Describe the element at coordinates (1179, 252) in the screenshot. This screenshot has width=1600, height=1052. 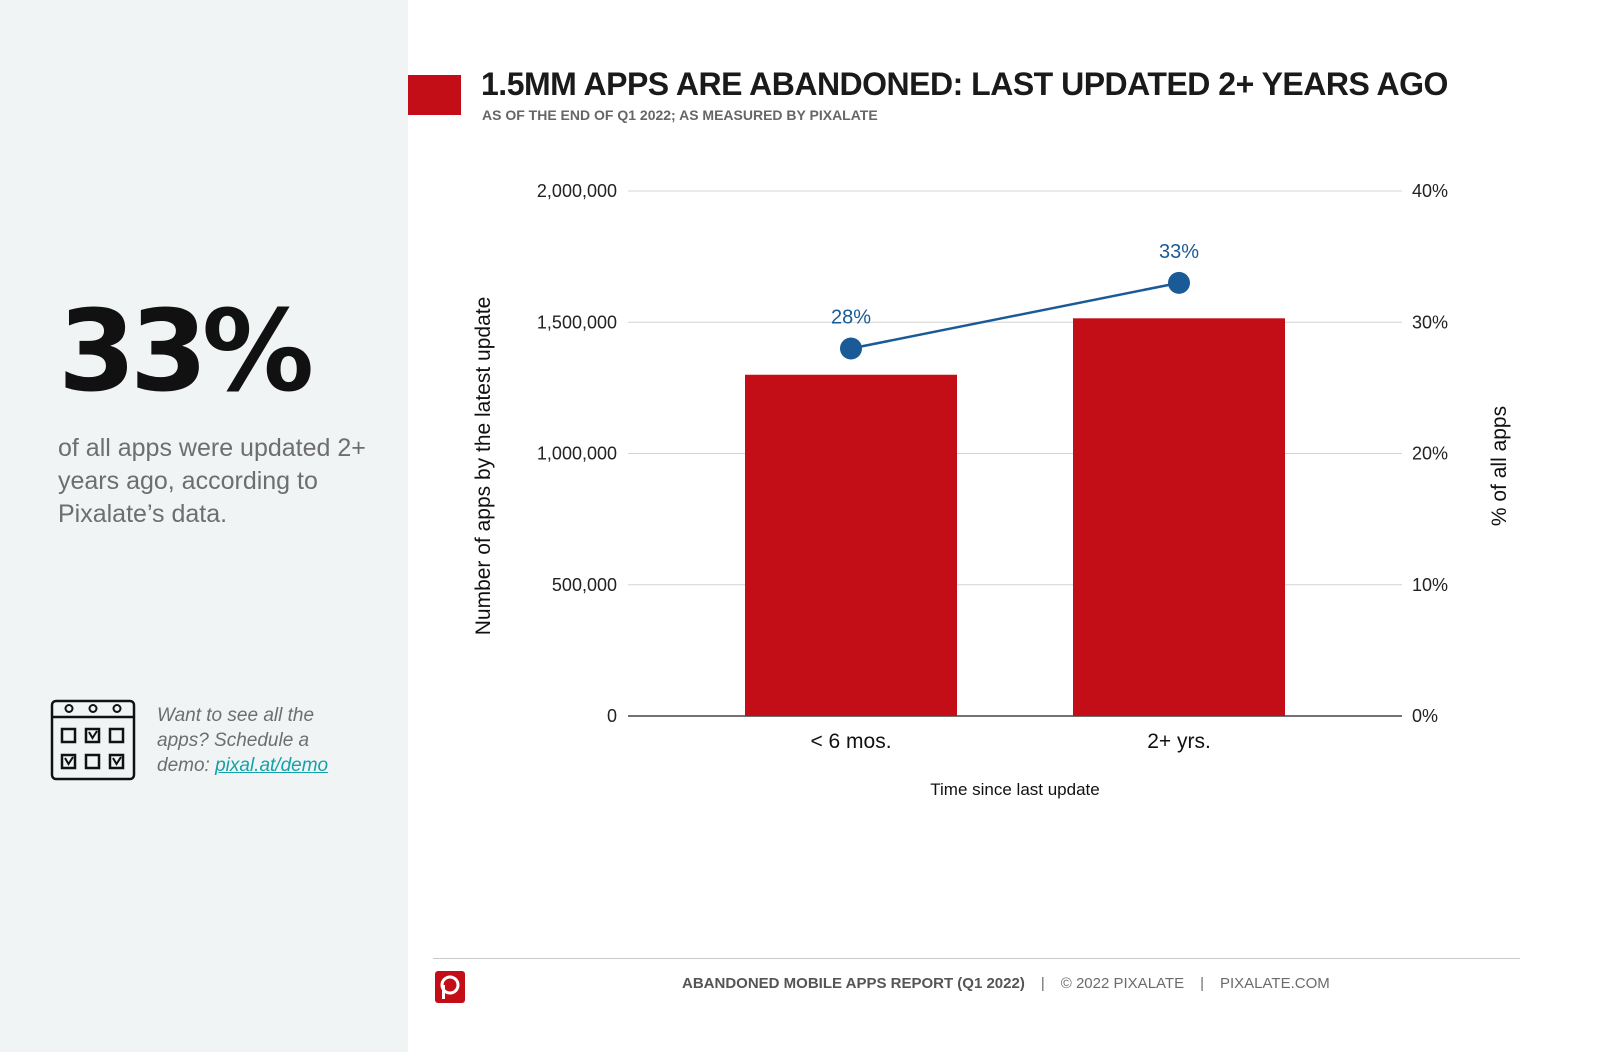
I see `data-label: 33%` at that location.